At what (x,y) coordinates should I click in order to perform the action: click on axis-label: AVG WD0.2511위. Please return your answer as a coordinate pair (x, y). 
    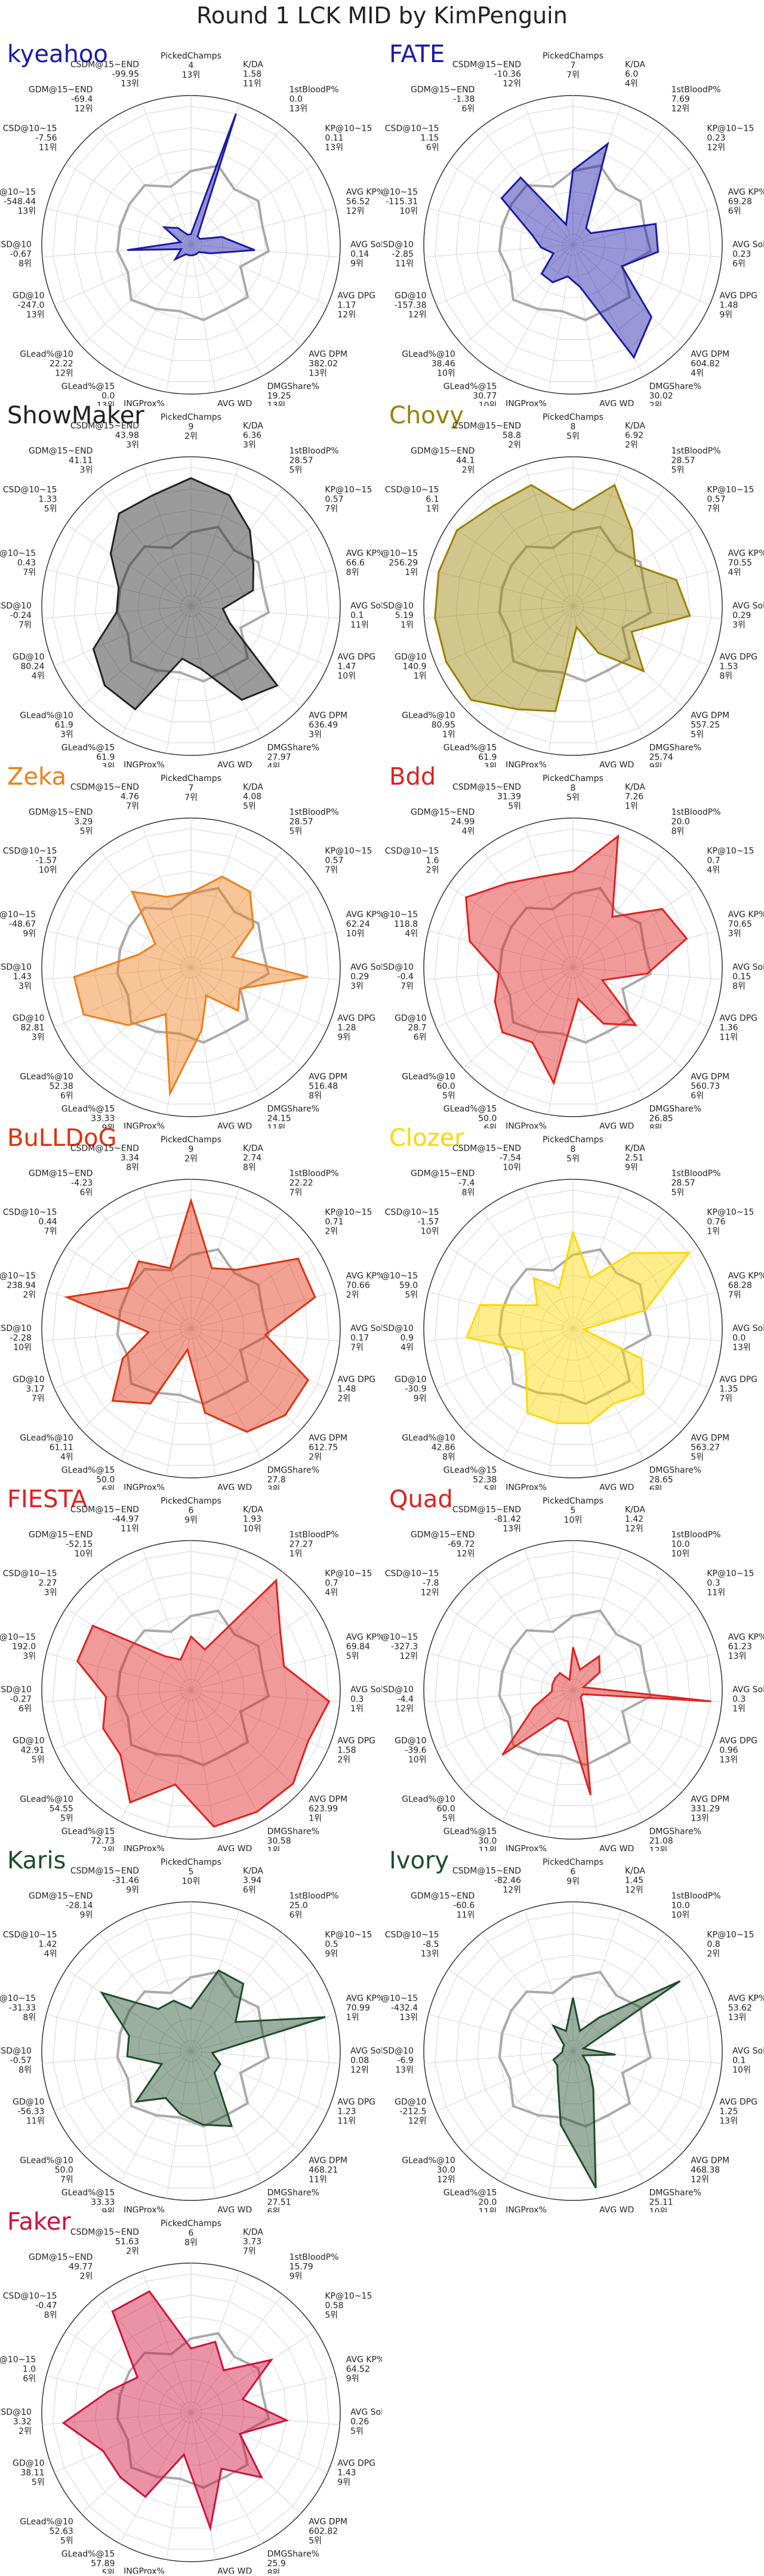
    Looking at the image, I should click on (617, 1135).